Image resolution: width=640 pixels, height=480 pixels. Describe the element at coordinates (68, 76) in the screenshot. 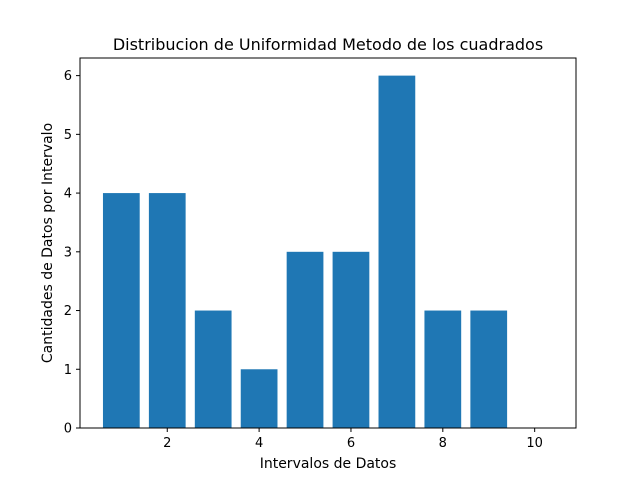

I see `y-tick-label: 6` at that location.